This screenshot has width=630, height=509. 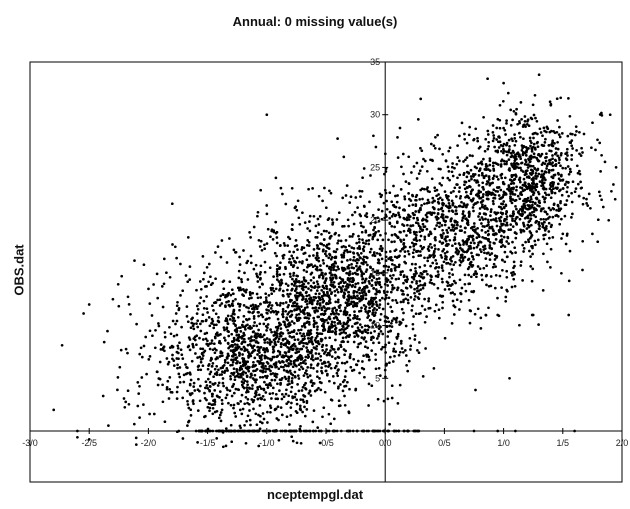 What do you see at coordinates (622, 443) in the screenshot?
I see `x-tick-label: 2/0` at bounding box center [622, 443].